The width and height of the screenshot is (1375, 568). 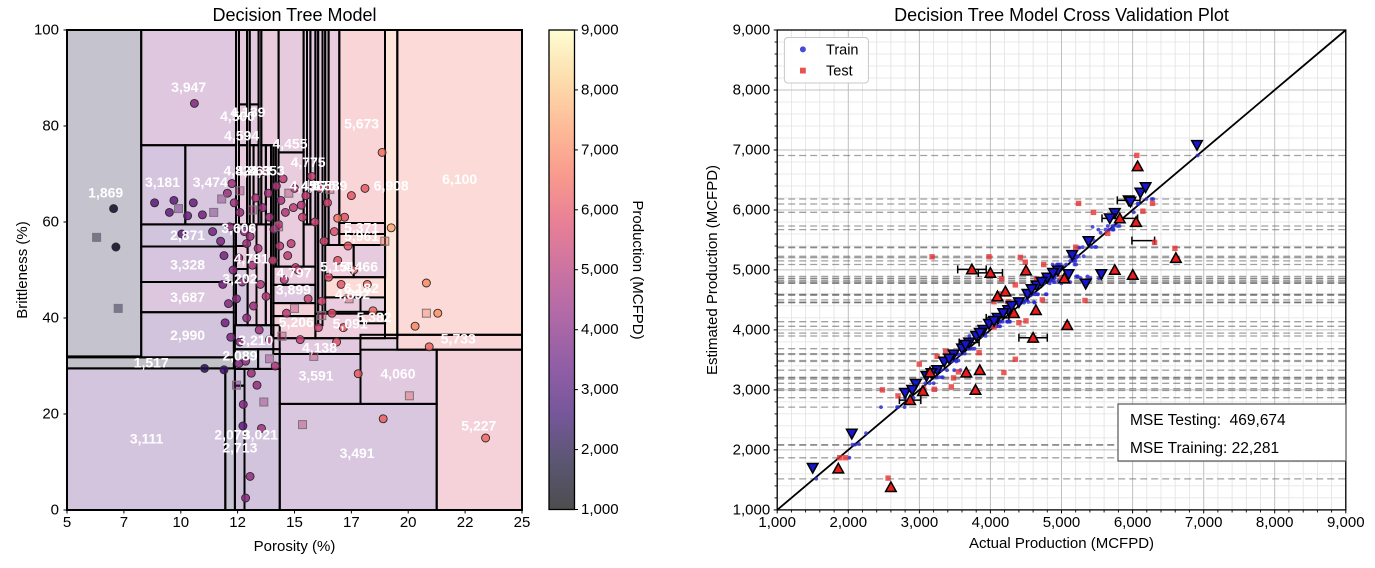 What do you see at coordinates (187, 235) in the screenshot?
I see `svg-text: 2,871` at bounding box center [187, 235].